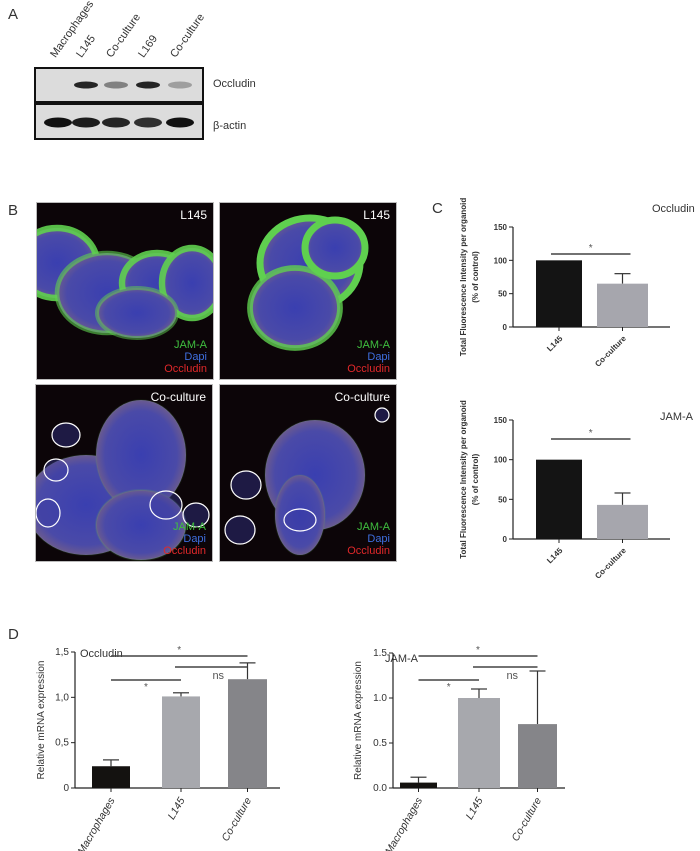 The width and height of the screenshot is (700, 851). I want to click on y-tick-label: 1,5, so click(62, 652).